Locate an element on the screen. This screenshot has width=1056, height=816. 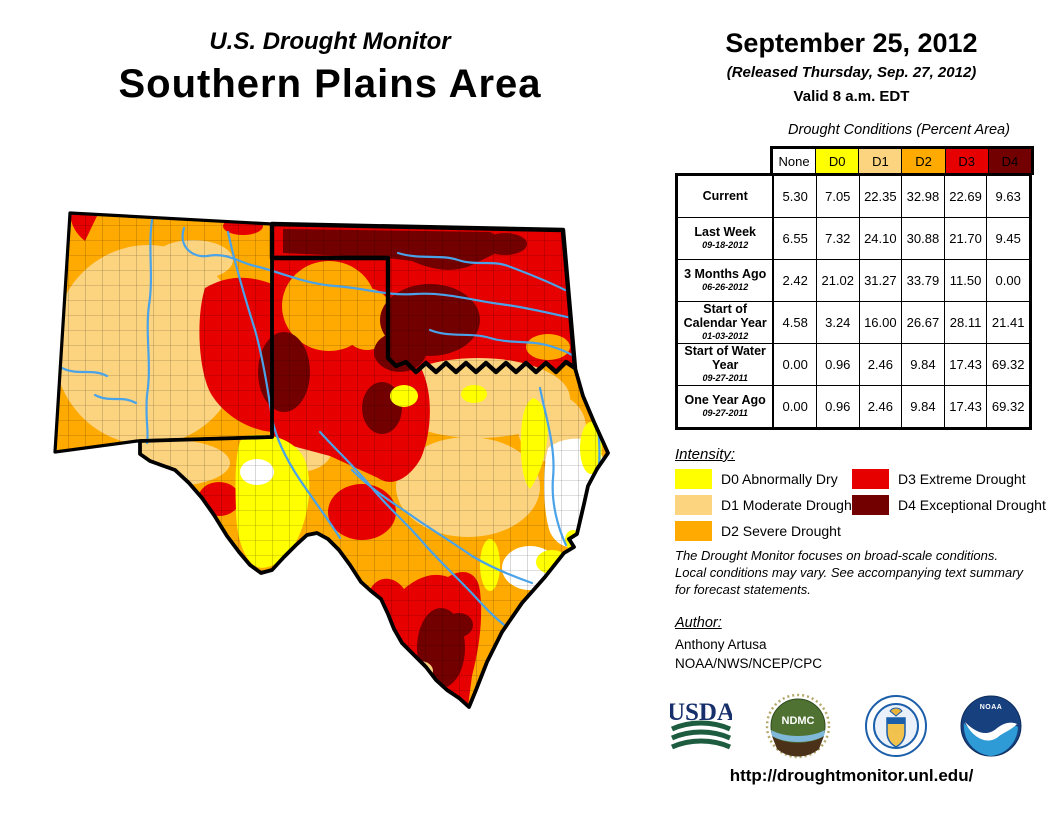
usda-logo: USDA is located at coordinates (701, 724).